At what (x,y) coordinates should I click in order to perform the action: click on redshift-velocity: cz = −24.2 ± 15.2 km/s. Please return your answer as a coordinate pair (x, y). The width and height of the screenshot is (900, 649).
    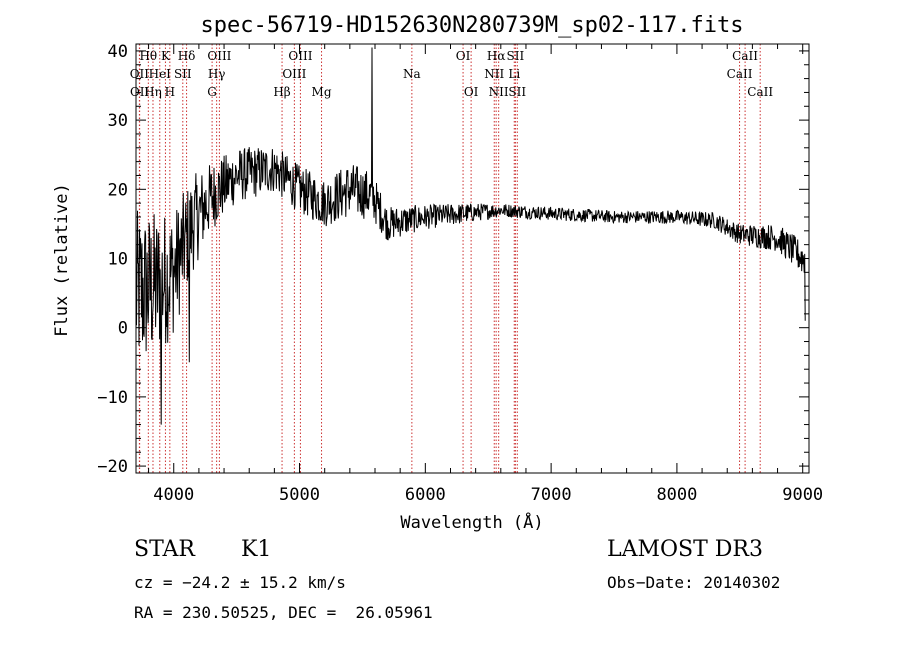
    Looking at the image, I should click on (240, 582).